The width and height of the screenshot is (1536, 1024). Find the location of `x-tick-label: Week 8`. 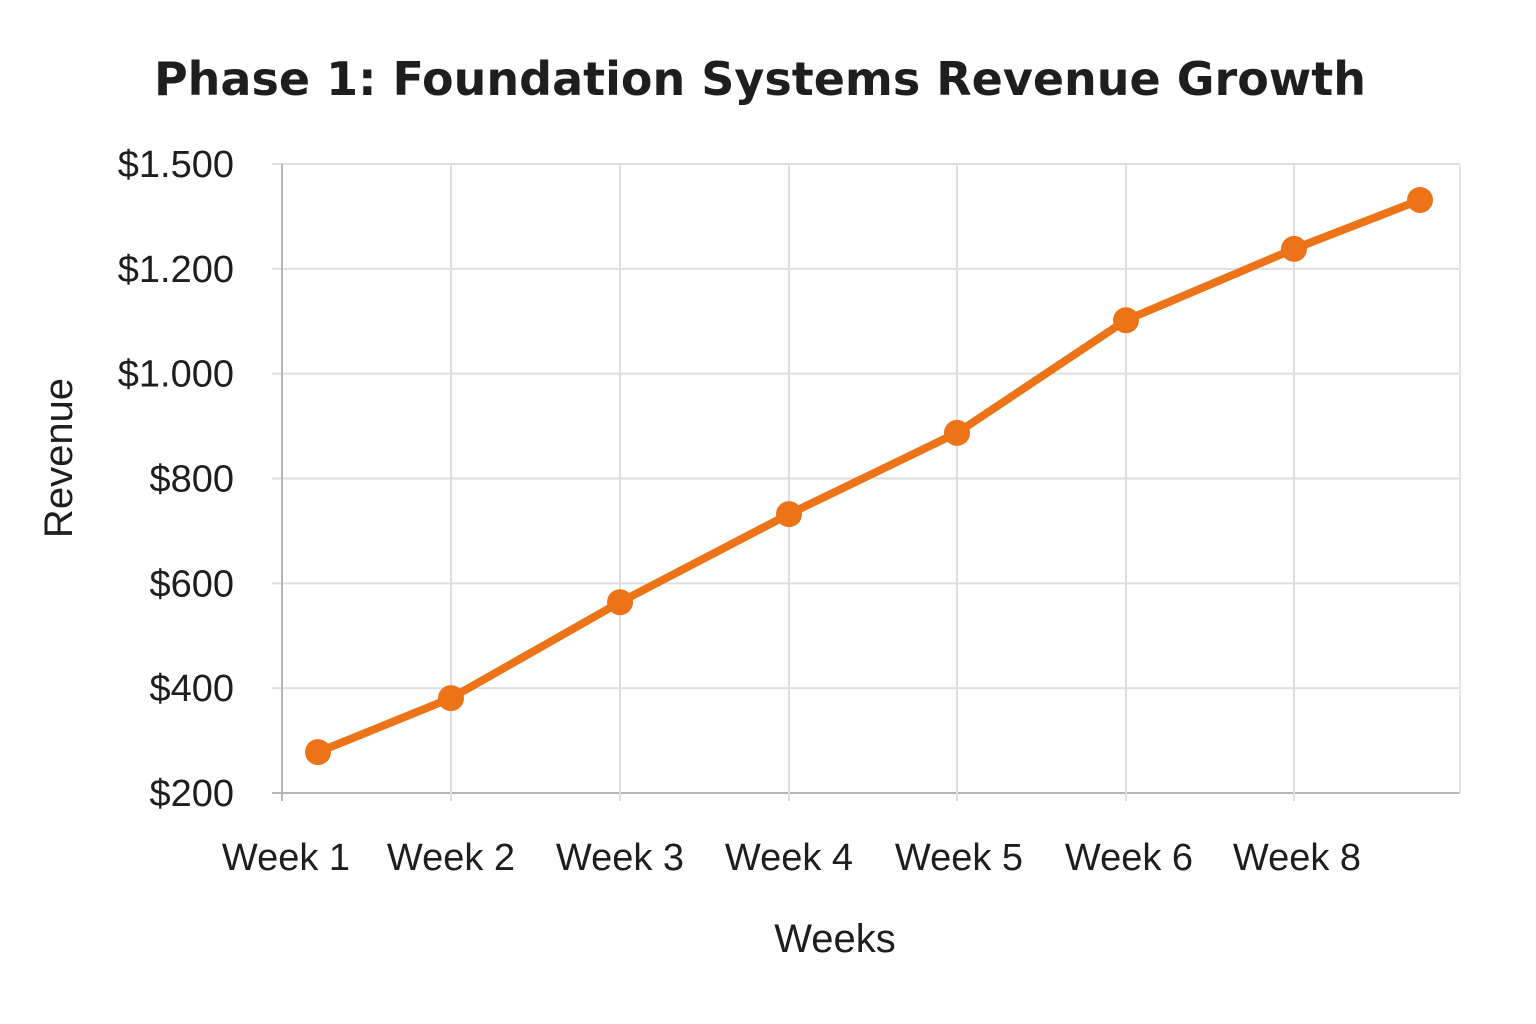

x-tick-label: Week 8 is located at coordinates (1297, 858).